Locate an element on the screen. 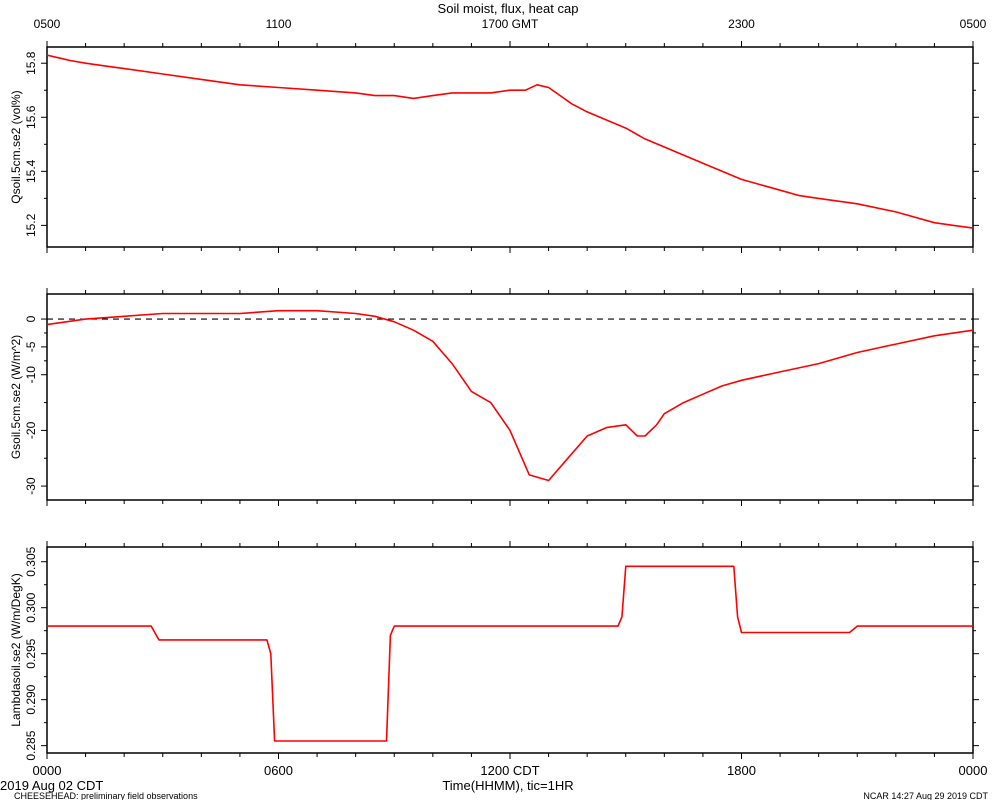  top-tick-label: 2300 is located at coordinates (741, 24).